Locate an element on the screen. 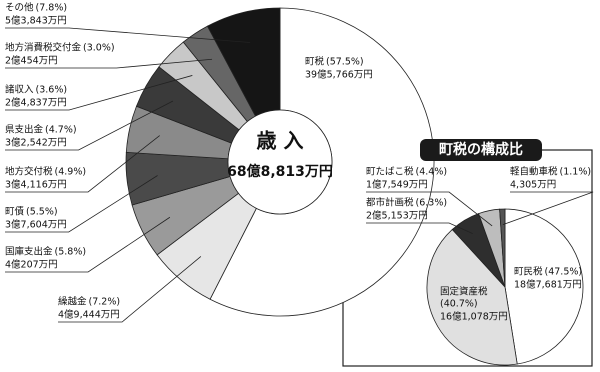 This screenshot has height=372, width=600. amount-label: 2億4,837万円 is located at coordinates (36, 103).